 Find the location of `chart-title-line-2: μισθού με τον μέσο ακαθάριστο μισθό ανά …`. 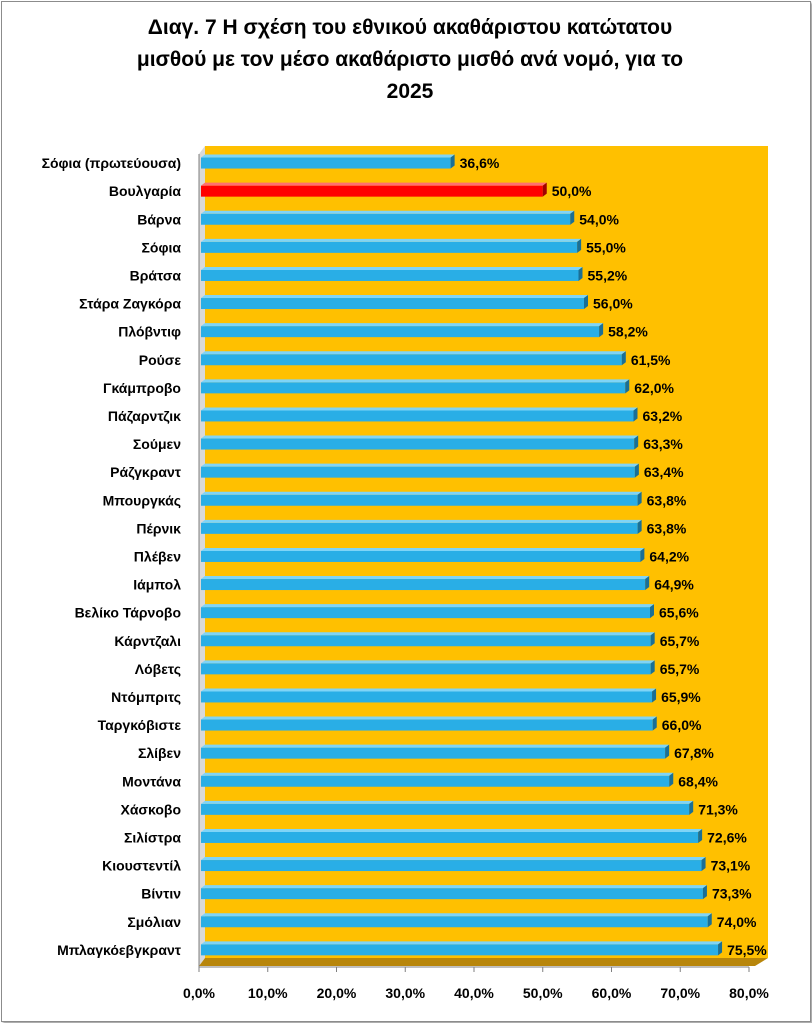

chart-title-line-2: μισθού με τον μέσο ακαθάριστο μισθό ανά … is located at coordinates (410, 59).